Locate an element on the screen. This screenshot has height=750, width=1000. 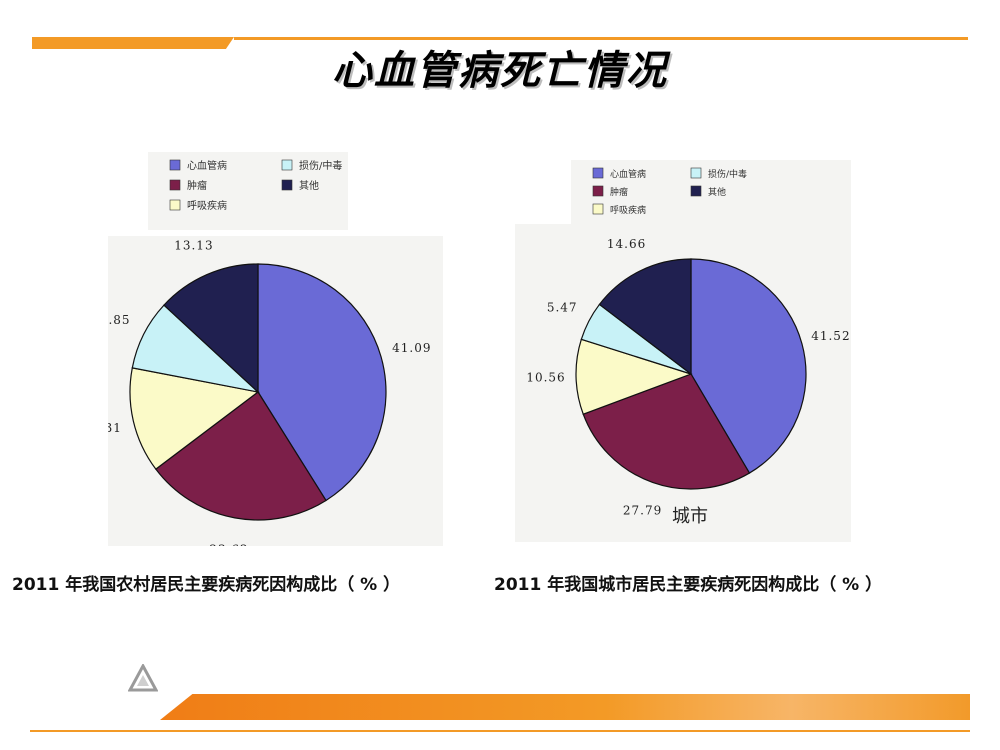
rural-chart-caption: 2011 年我国农村居民主要疾病死因构成比（ % ） is located at coordinates (206, 585).